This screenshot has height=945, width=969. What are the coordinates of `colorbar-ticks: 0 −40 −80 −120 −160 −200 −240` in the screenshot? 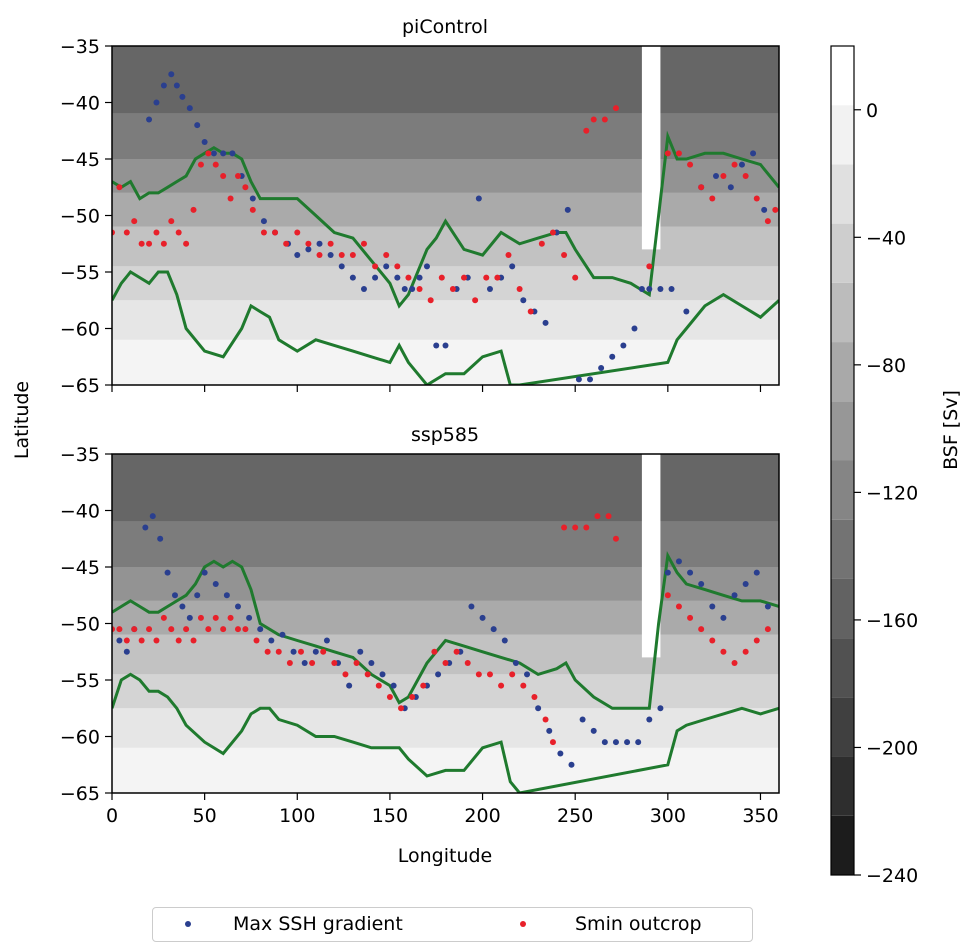 It's located at (886, 493).